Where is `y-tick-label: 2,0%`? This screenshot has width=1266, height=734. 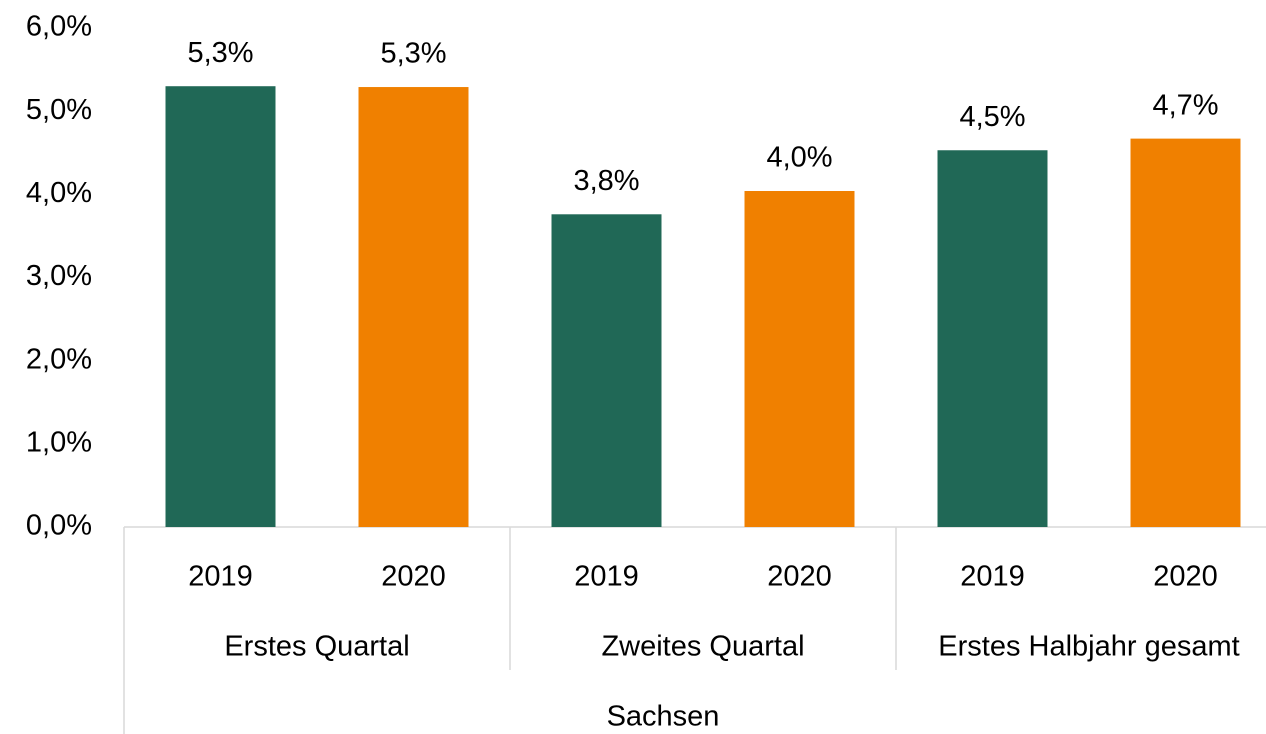 y-tick-label: 2,0% is located at coordinates (59, 359).